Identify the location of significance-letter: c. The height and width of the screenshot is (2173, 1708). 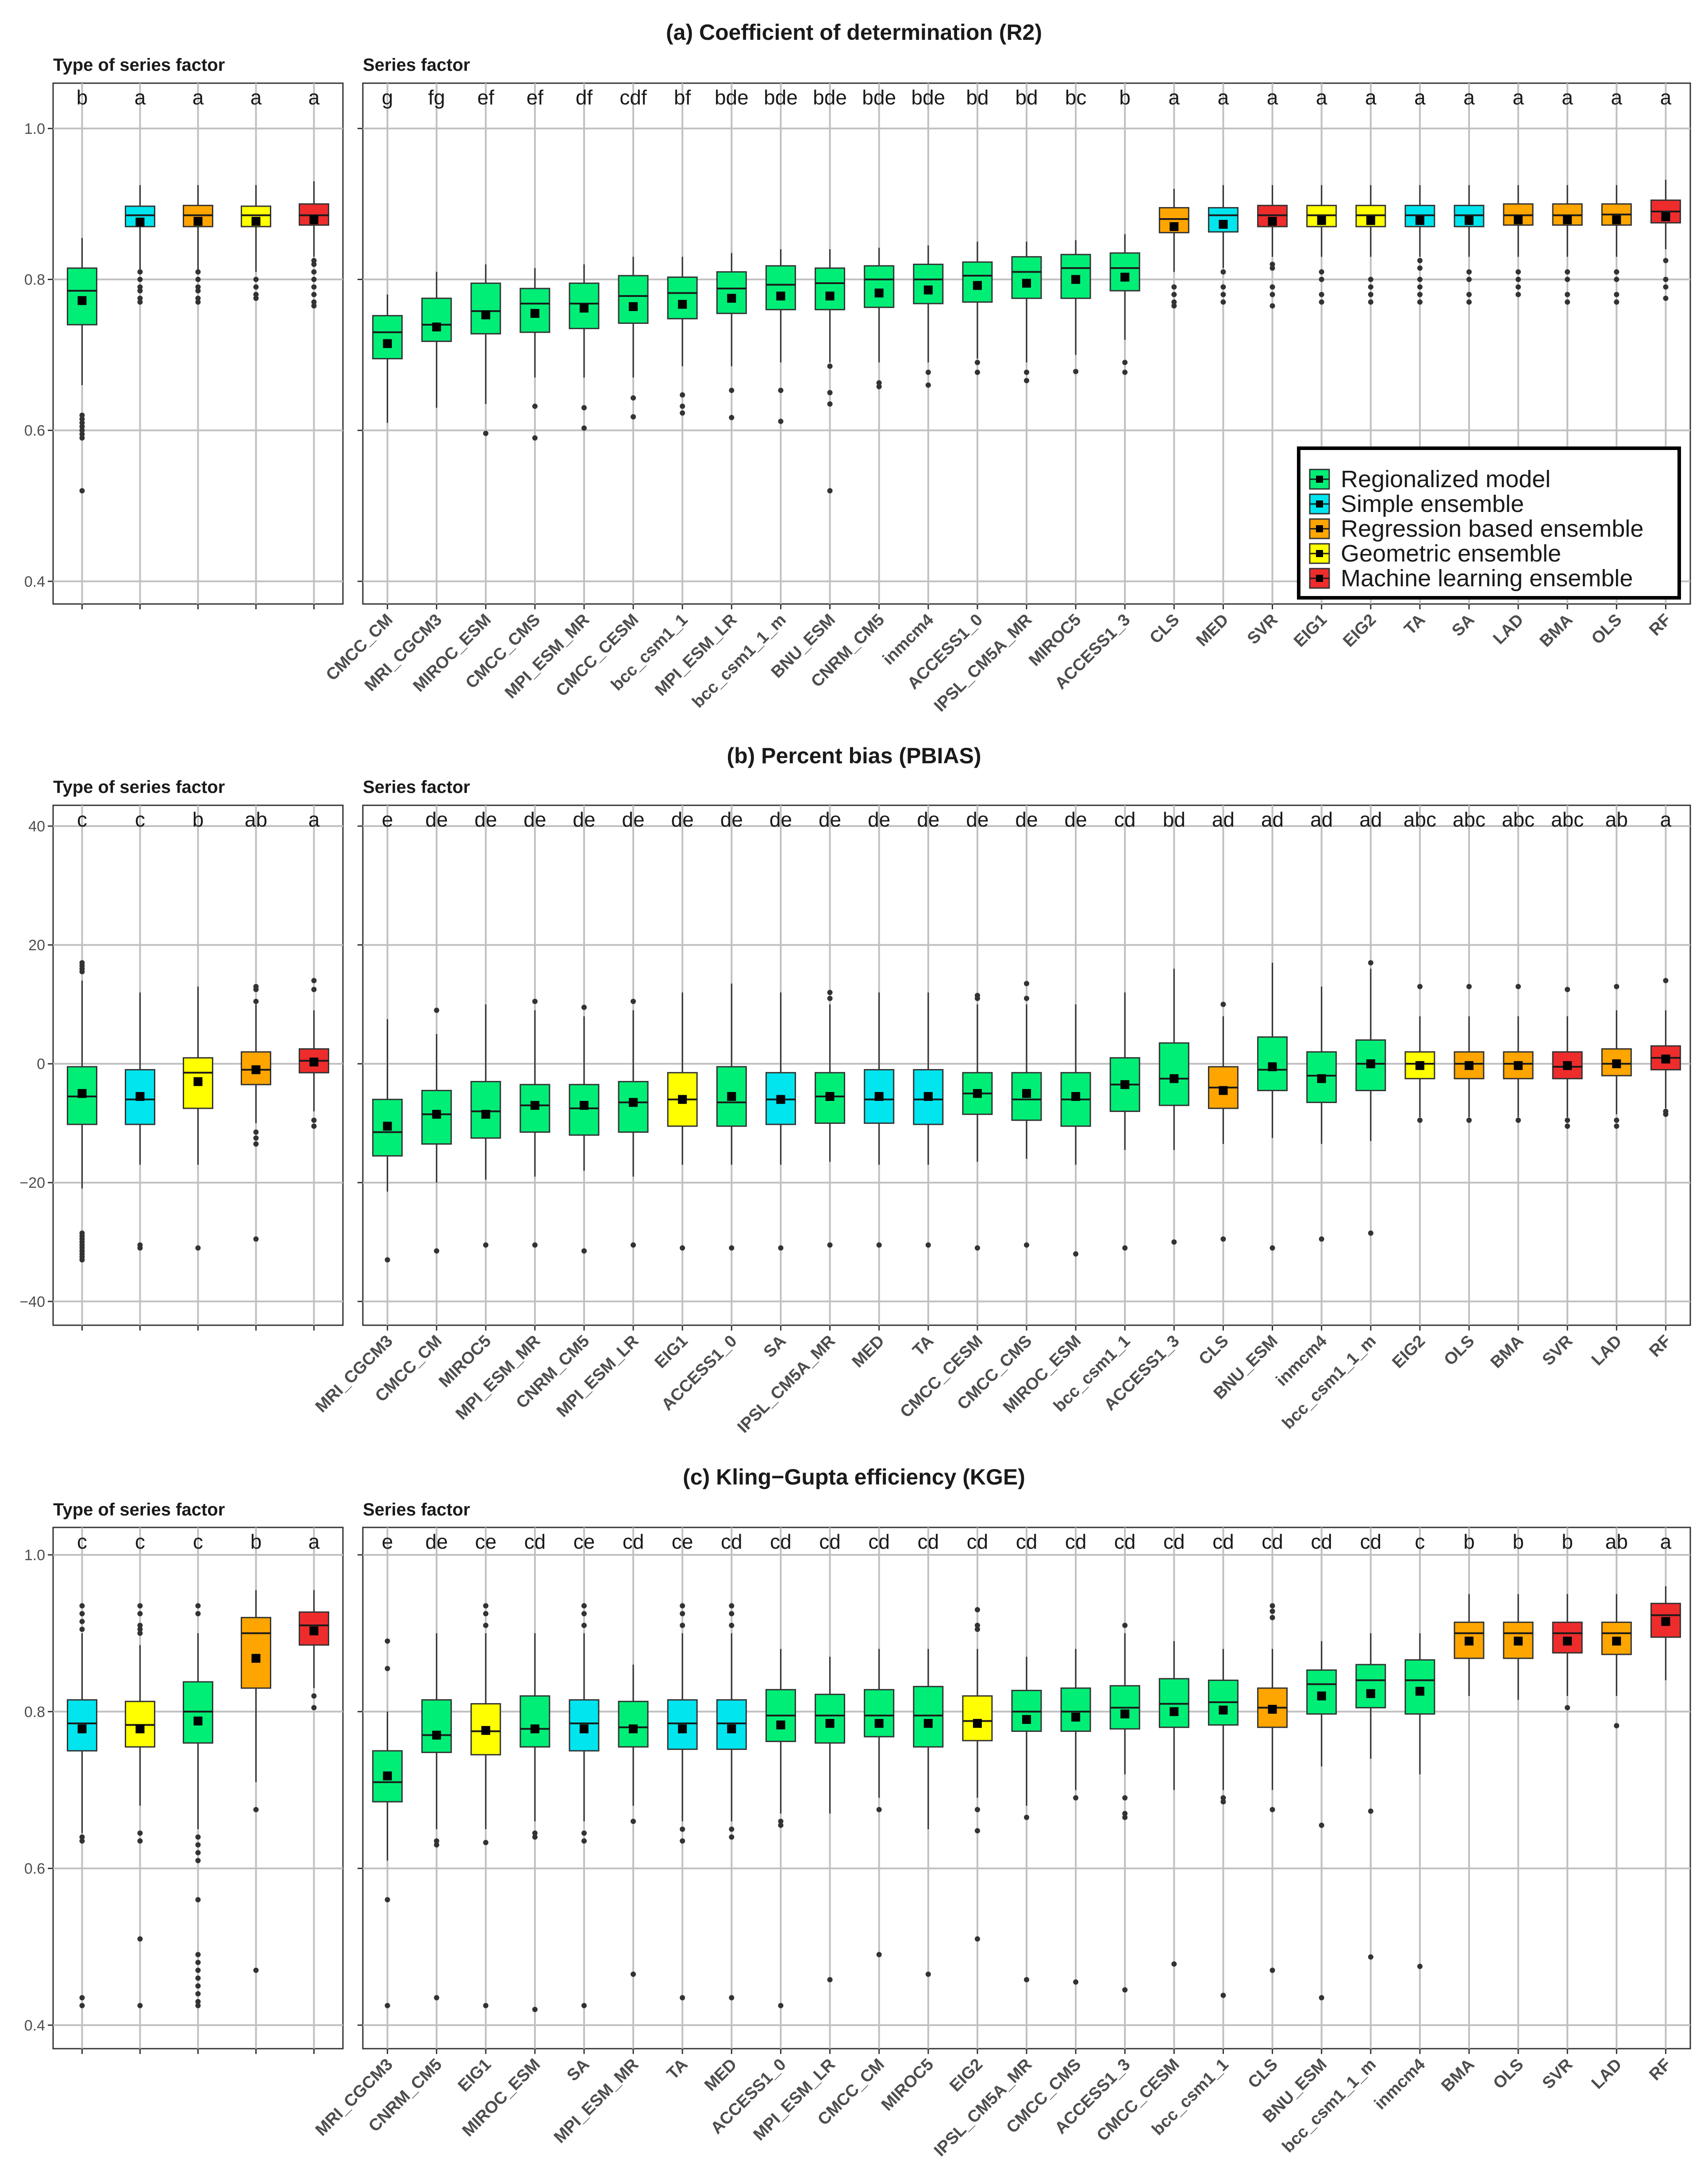
(82, 819).